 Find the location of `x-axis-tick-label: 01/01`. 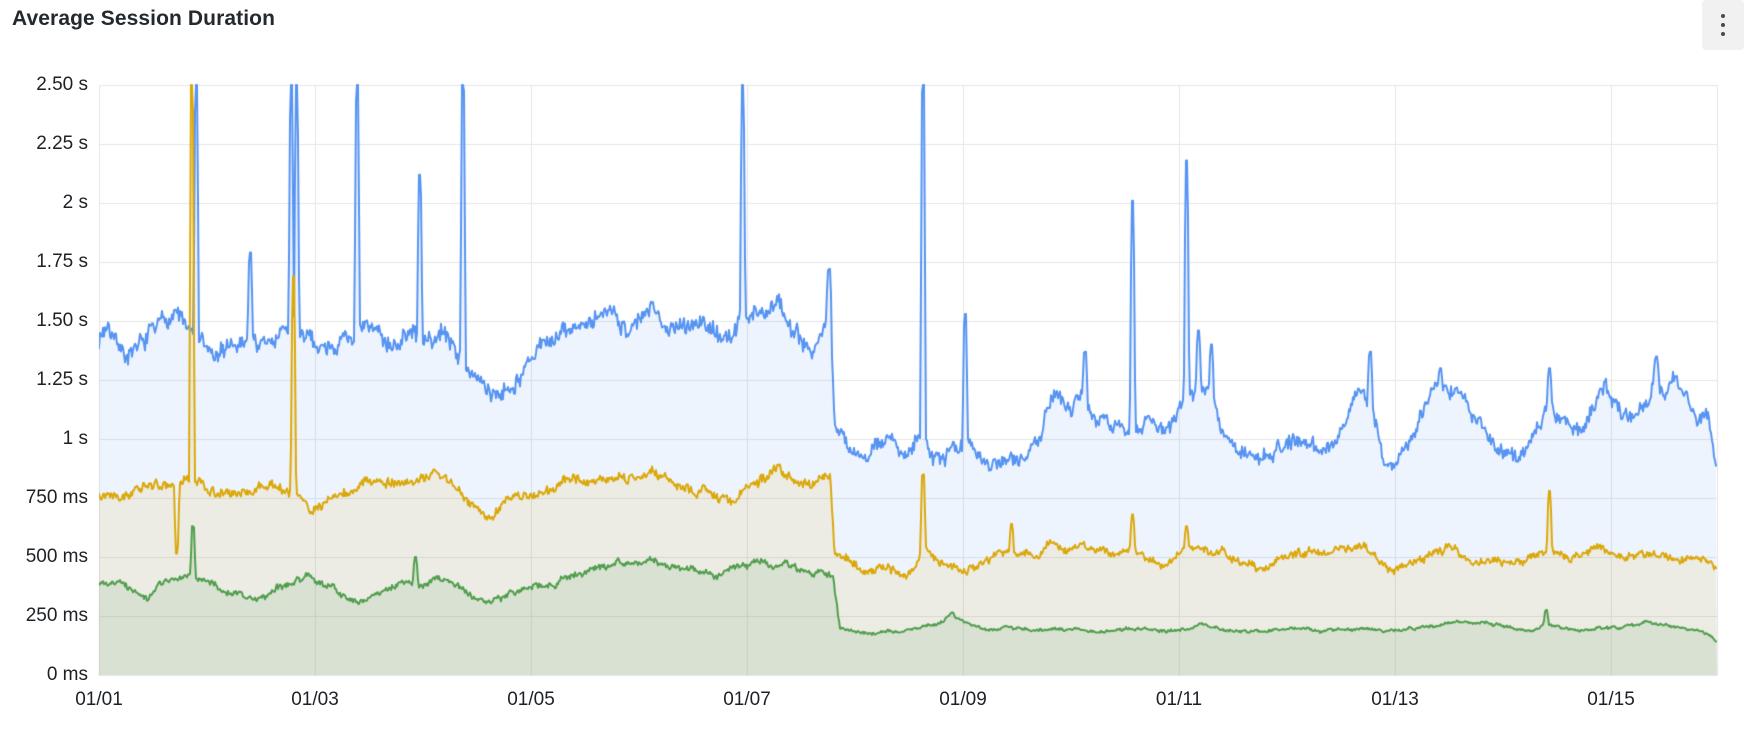

x-axis-tick-label: 01/01 is located at coordinates (99, 699).